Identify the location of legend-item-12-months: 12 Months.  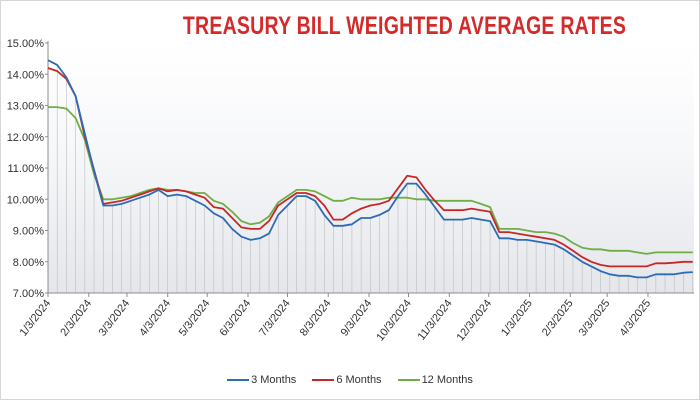
(435, 380).